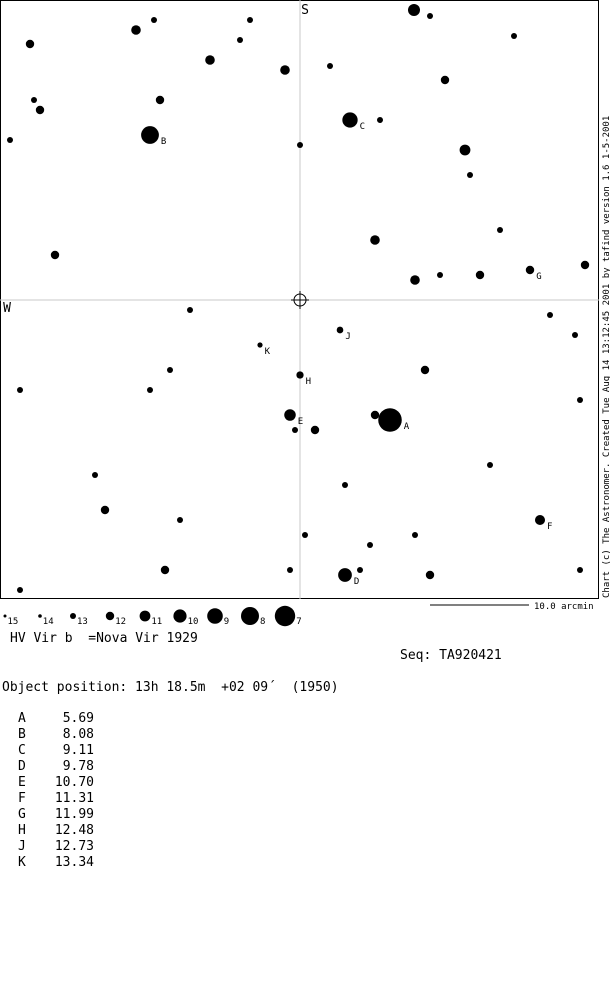 This screenshot has height=1000, width=610. What do you see at coordinates (22, 862) in the screenshot?
I see `sequence-letter: K` at bounding box center [22, 862].